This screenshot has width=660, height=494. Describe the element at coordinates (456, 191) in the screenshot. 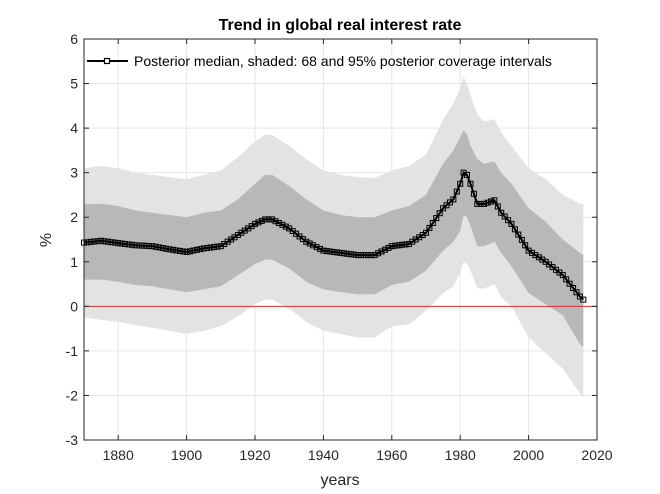

I see `median-point-1979` at that location.